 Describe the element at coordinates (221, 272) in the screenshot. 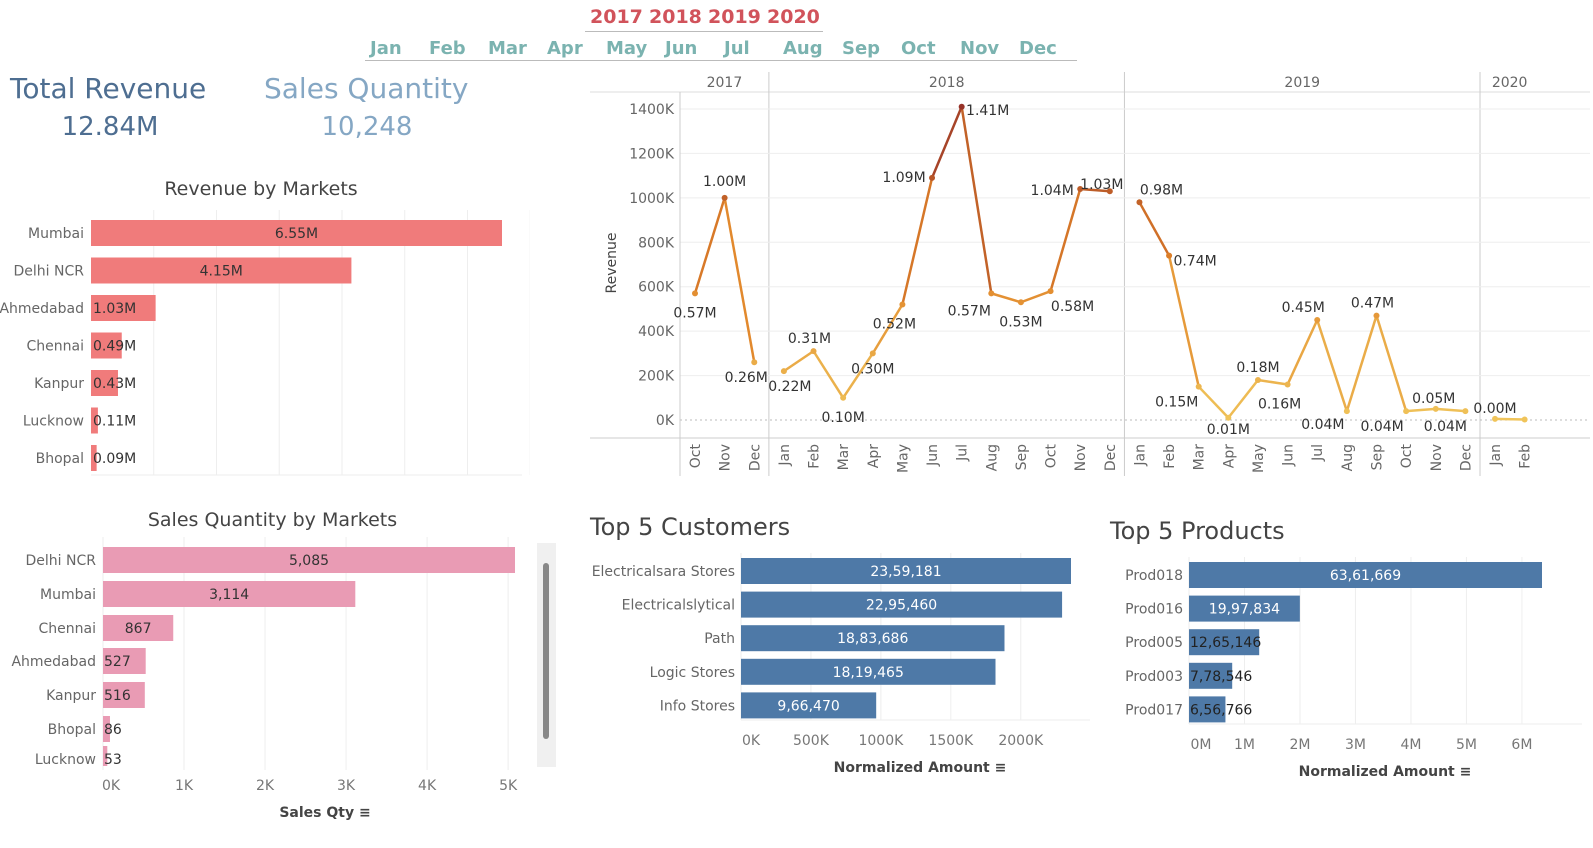

I see `data-label: 4.15M` at that location.